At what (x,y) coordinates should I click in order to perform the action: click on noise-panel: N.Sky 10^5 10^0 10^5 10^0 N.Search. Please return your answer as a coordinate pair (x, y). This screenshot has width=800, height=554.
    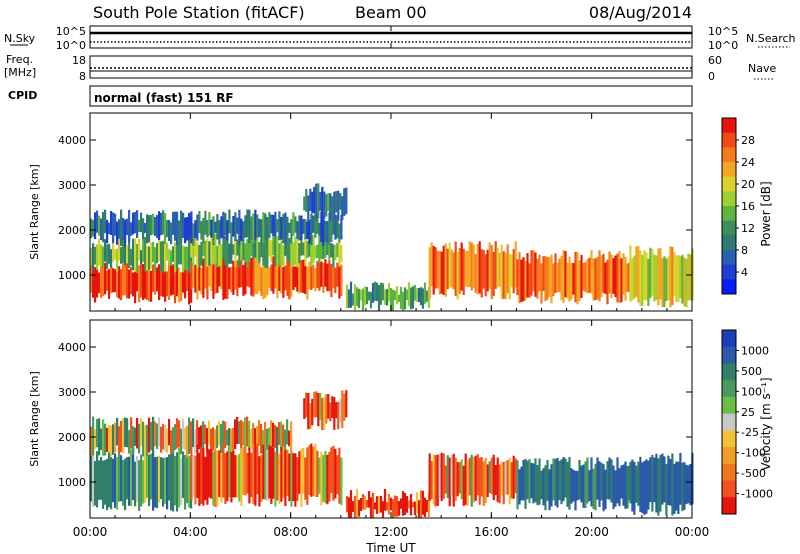
    Looking at the image, I should click on (400, 38).